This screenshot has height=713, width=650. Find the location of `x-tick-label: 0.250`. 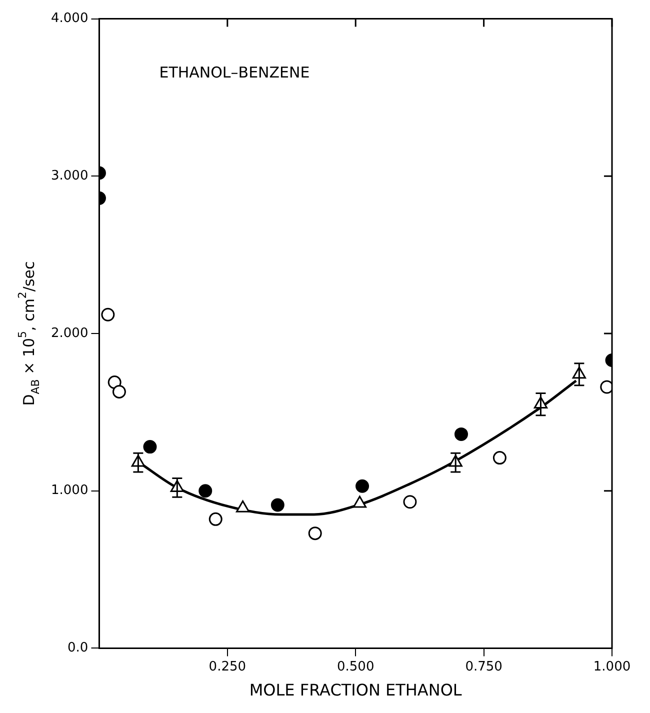

x-tick-label: 0.250 is located at coordinates (227, 666).